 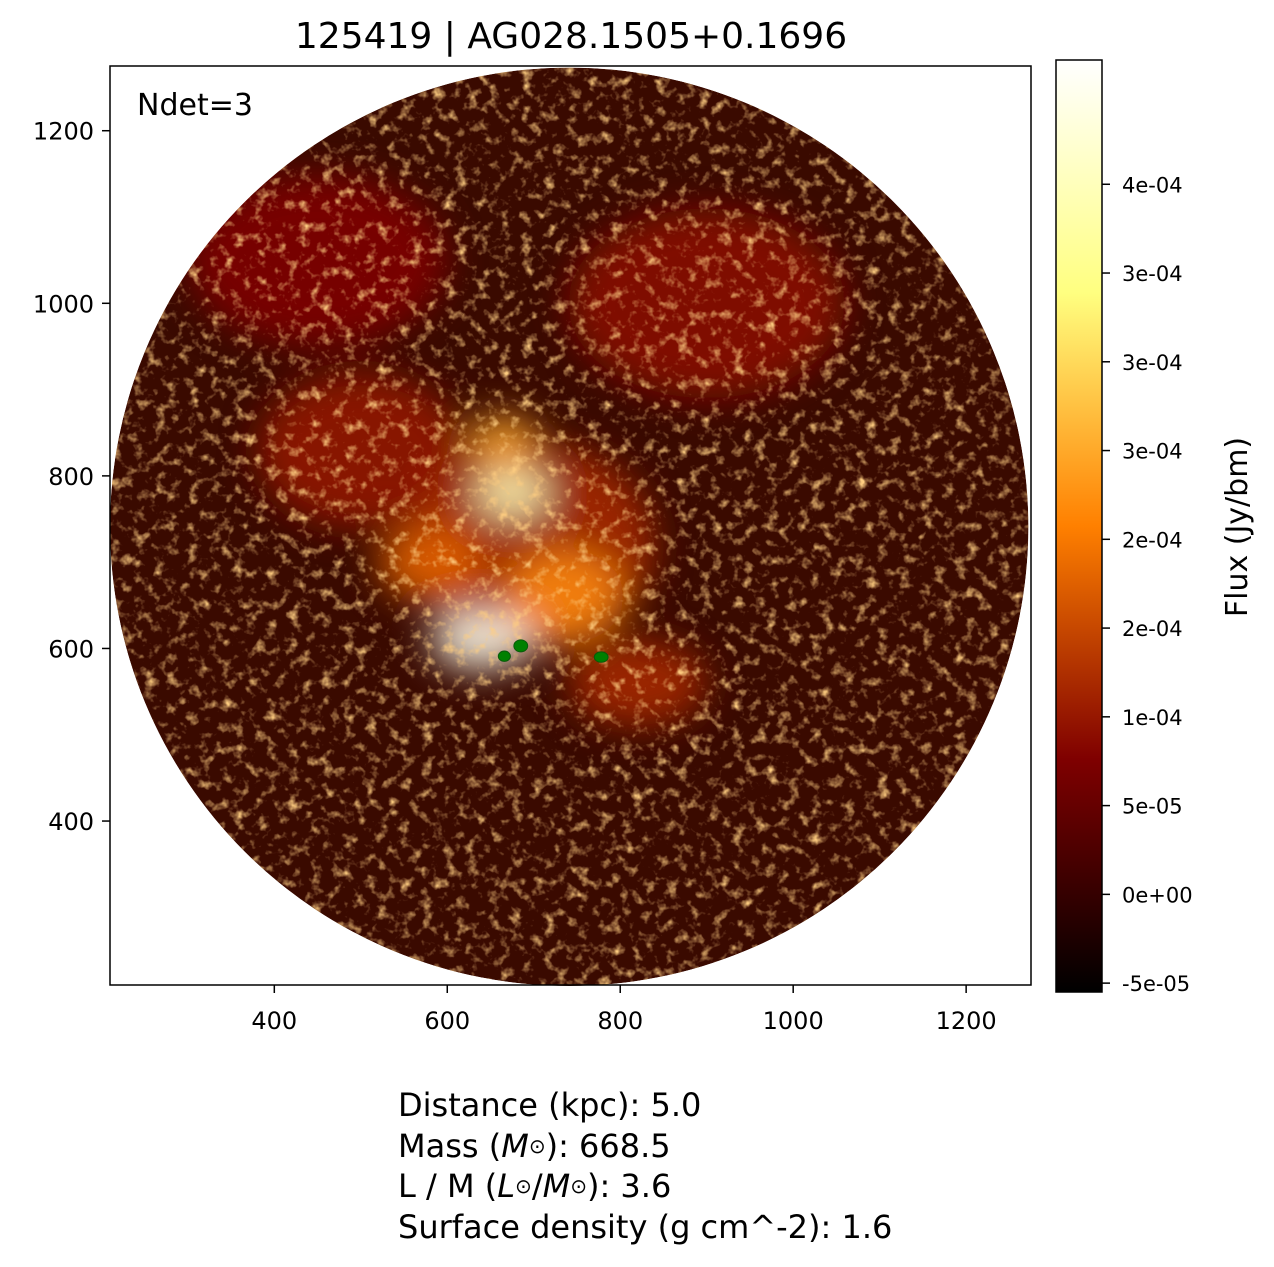 What do you see at coordinates (450, 1145) in the screenshot?
I see `mass-label-prefix: Mass (` at bounding box center [450, 1145].